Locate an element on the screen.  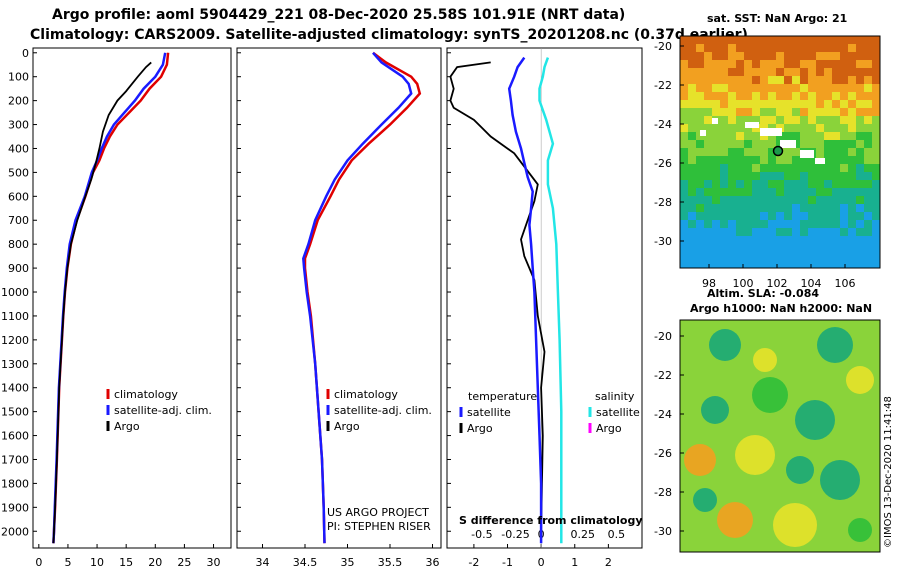
temperature-x-tick-label: 5 is located at coordinates (67, 562).